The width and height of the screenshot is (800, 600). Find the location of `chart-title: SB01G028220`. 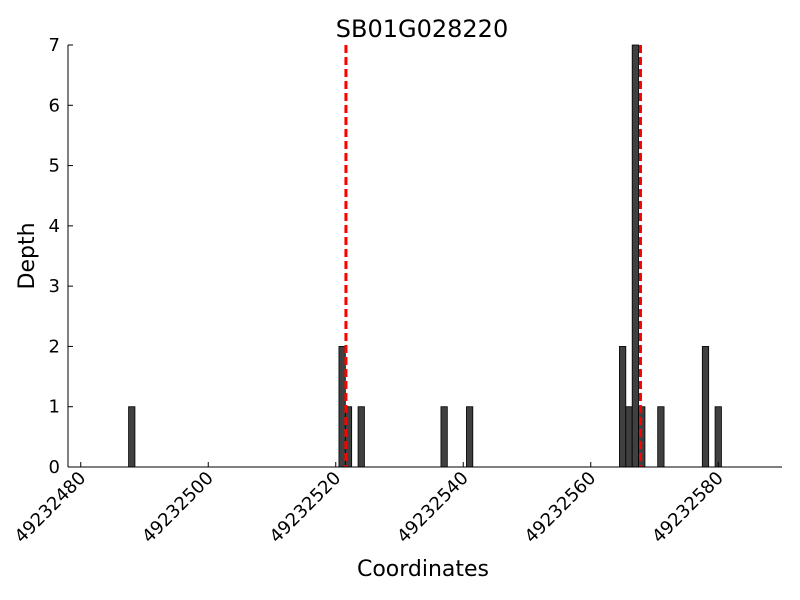

chart-title: SB01G028220 is located at coordinates (422, 29).